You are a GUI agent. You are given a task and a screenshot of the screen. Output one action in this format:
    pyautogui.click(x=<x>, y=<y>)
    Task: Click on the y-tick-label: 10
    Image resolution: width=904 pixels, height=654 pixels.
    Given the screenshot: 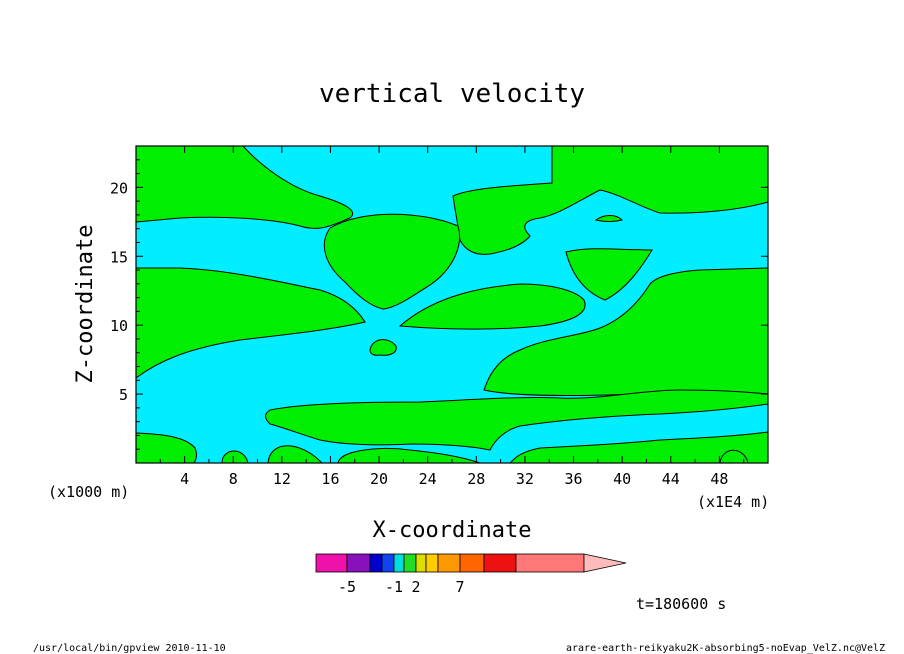 What is the action you would take?
    pyautogui.click(x=119, y=326)
    